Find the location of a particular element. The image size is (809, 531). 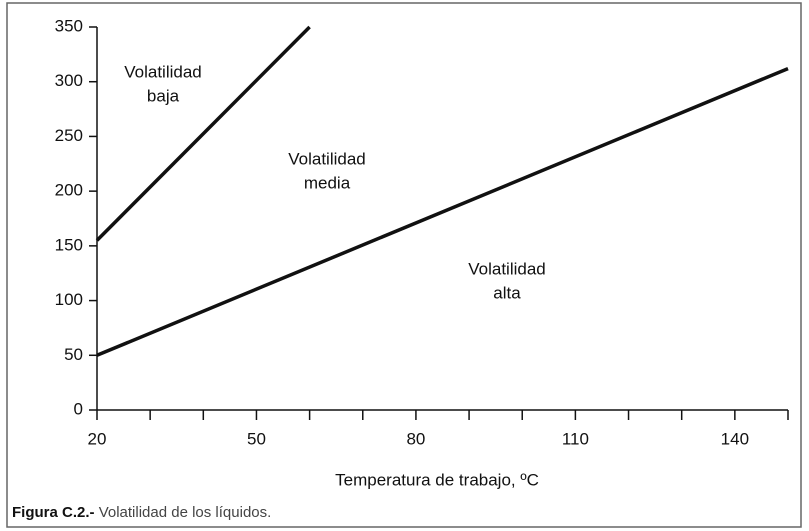

caption-label: Figura C.2.- is located at coordinates (53, 512).